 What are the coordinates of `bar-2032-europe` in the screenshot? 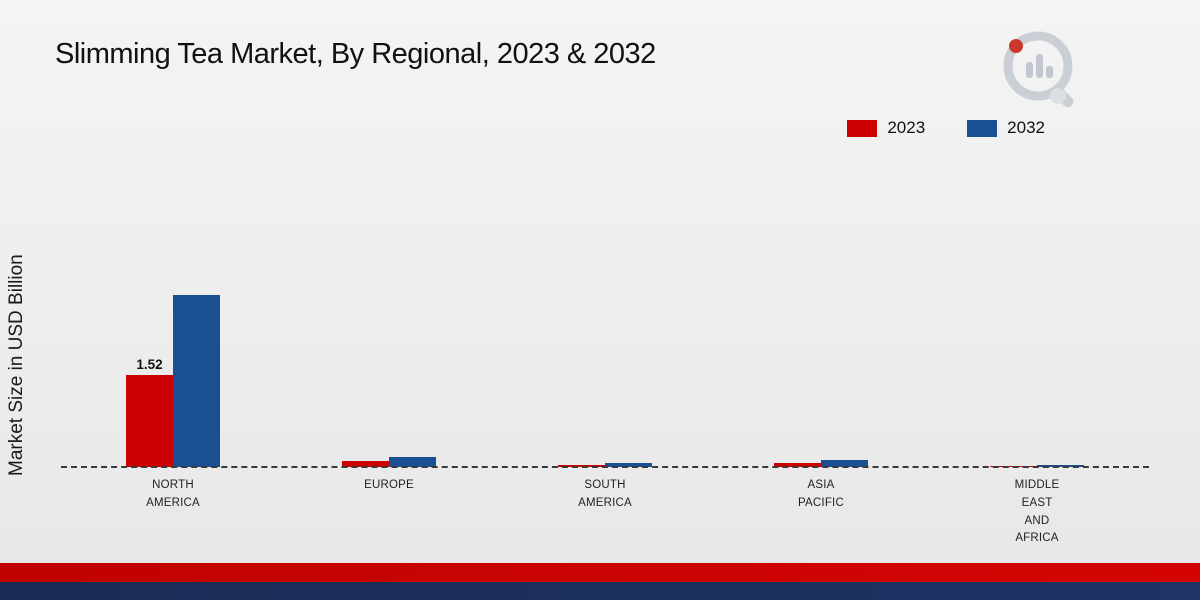 It's located at (412, 462).